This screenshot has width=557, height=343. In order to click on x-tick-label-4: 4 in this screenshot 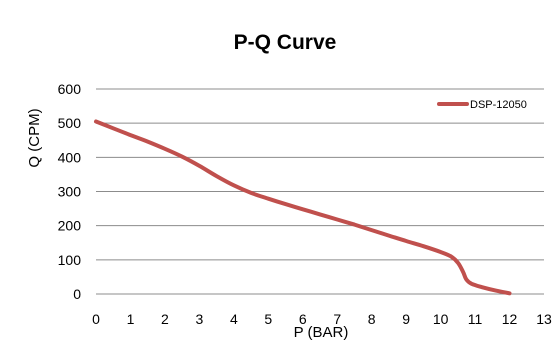, I will do `click(234, 319)`.